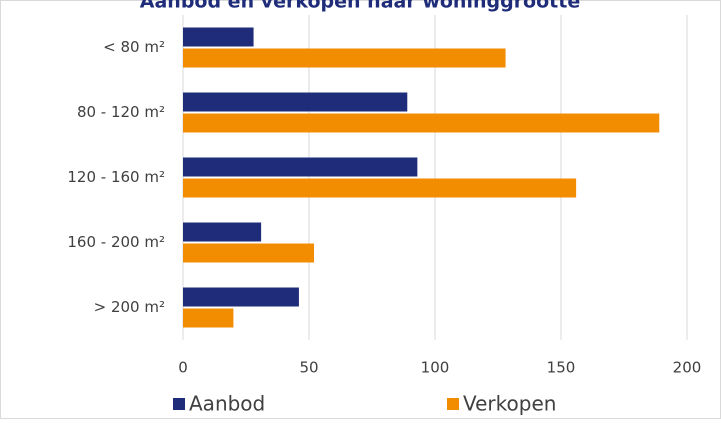 This screenshot has width=721, height=423. What do you see at coordinates (183, 368) in the screenshot?
I see `x-tick-label: 0` at bounding box center [183, 368].